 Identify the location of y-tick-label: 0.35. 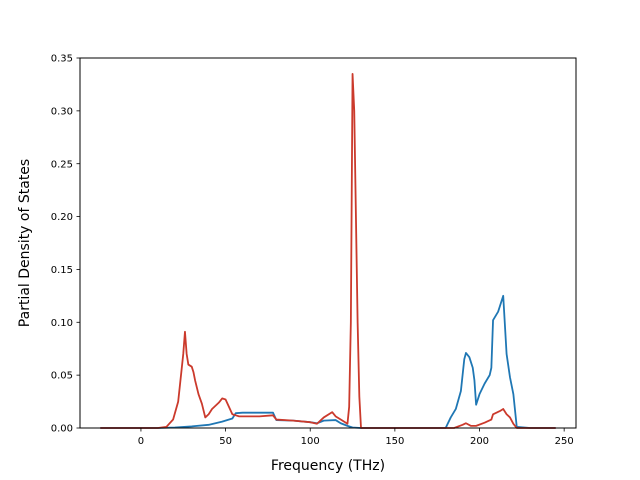
(62, 59).